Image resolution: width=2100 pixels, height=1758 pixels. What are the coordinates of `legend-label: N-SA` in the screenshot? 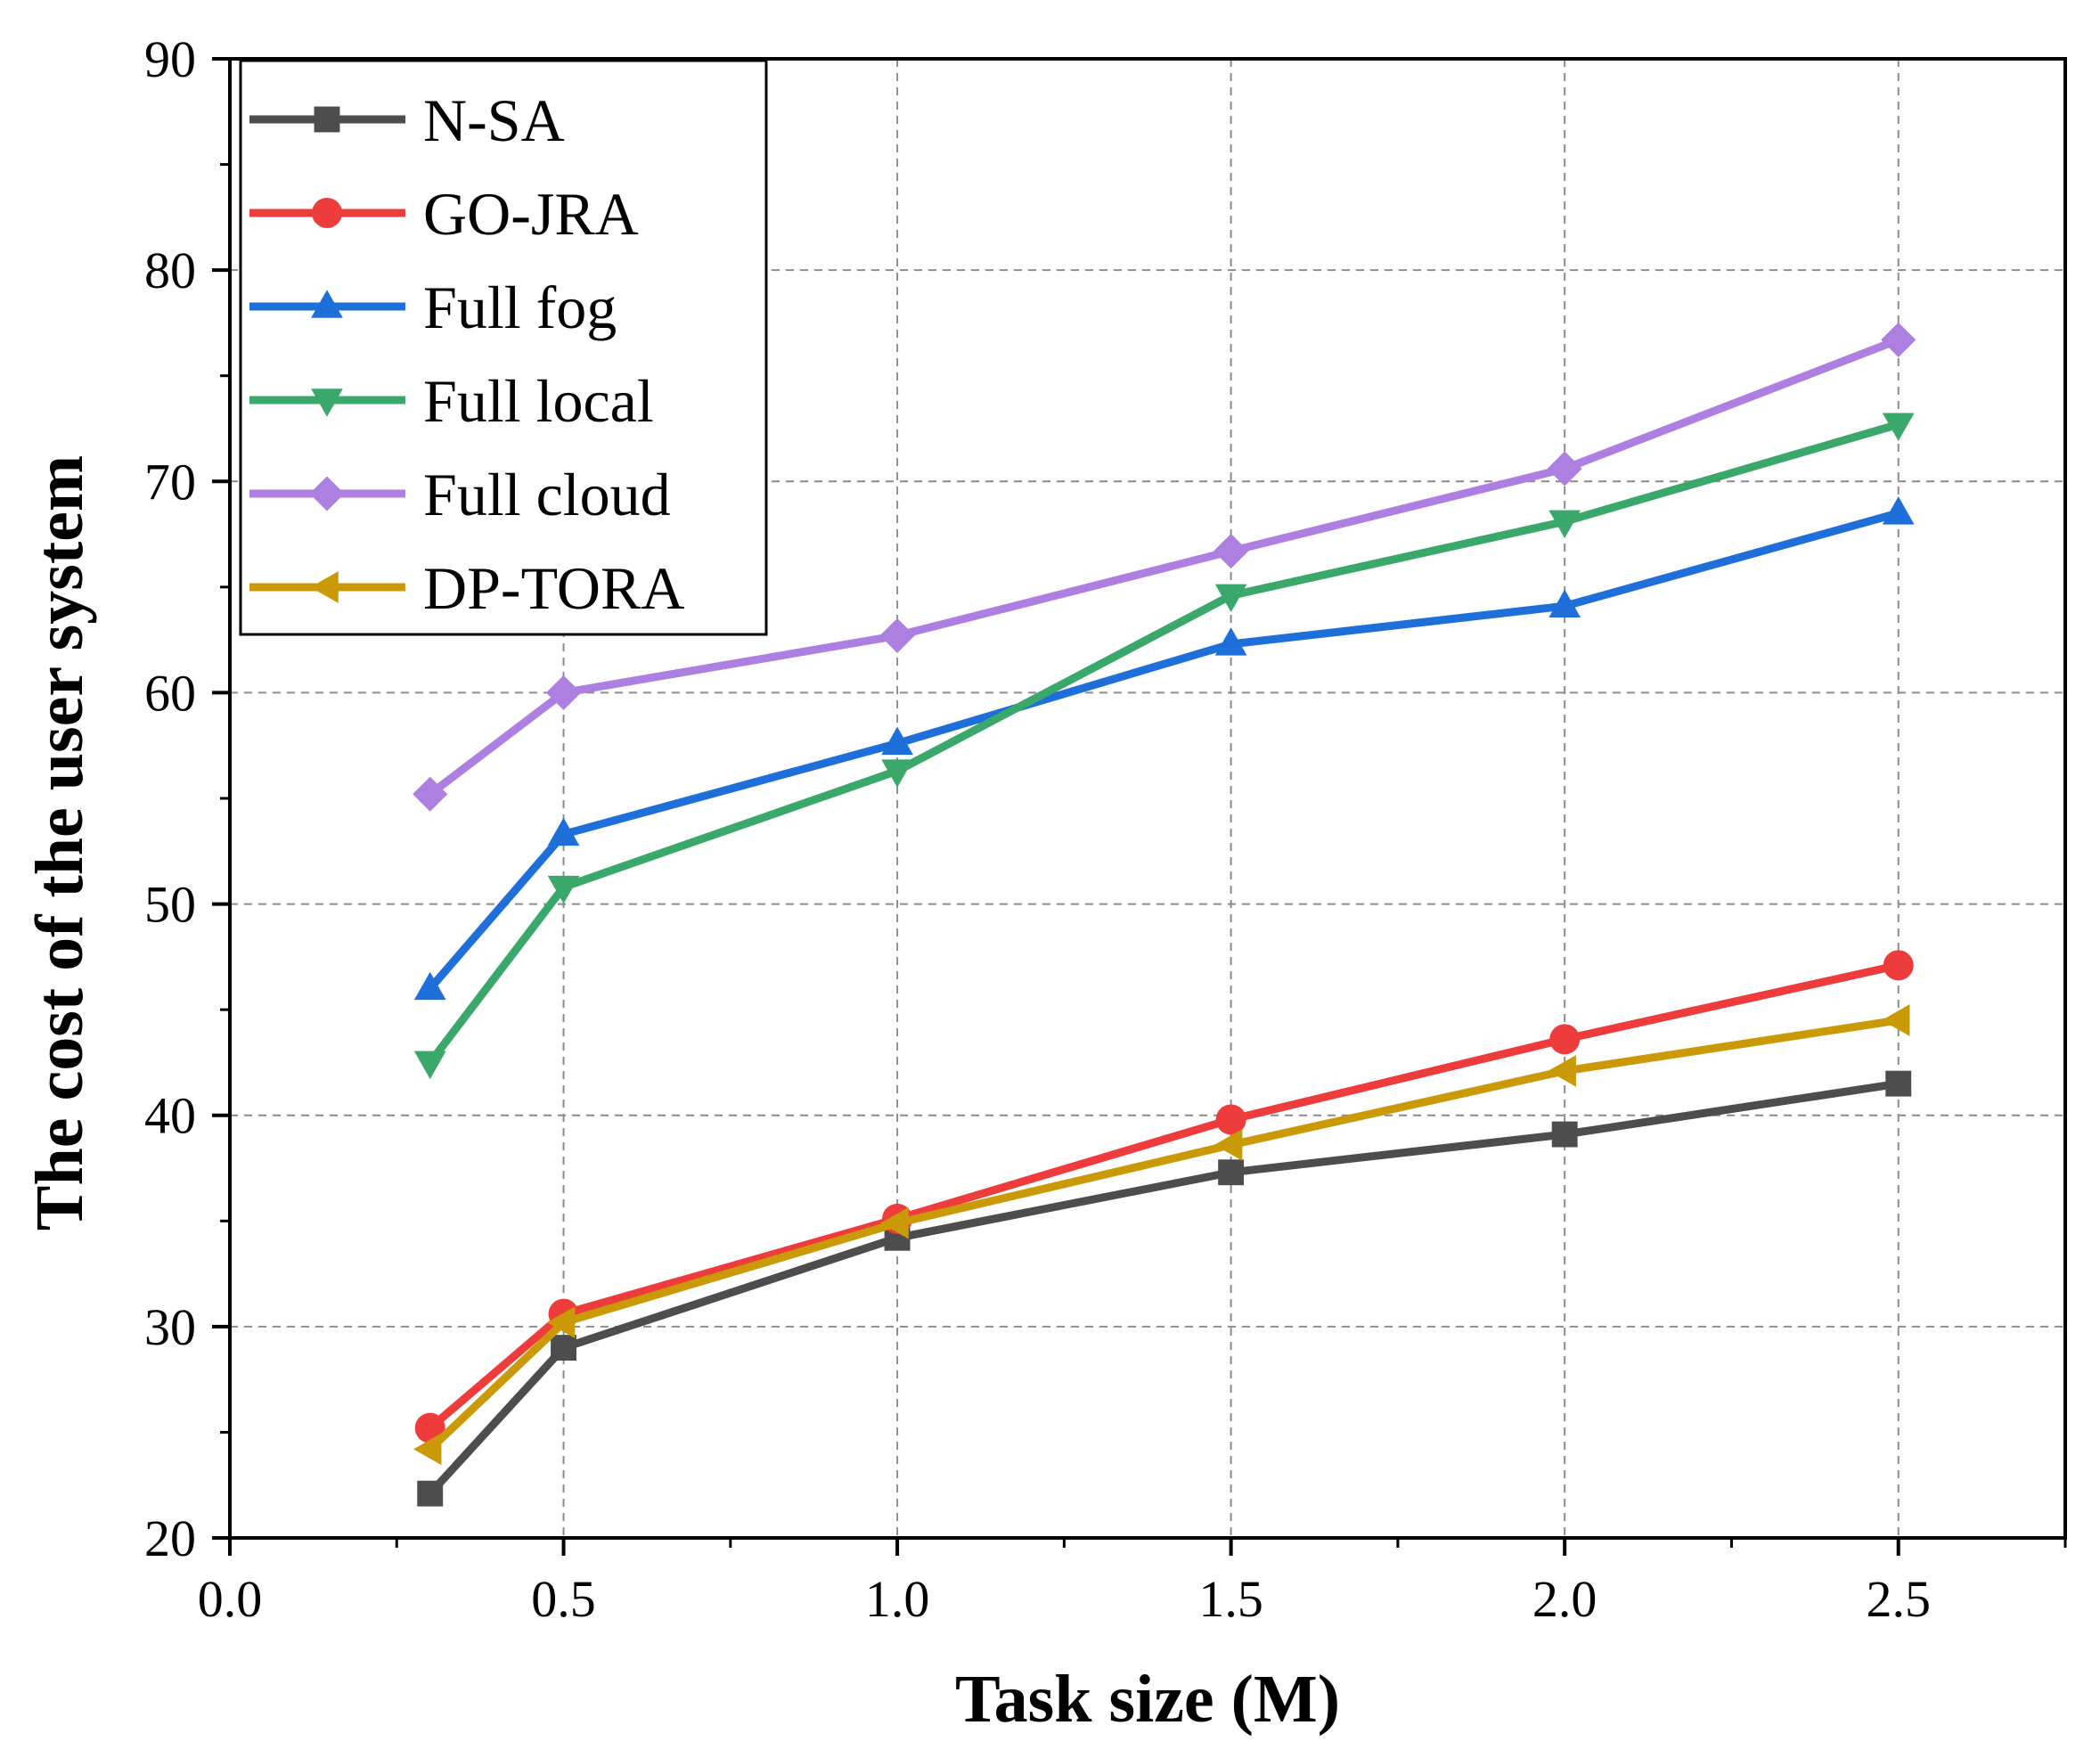 It's located at (494, 120).